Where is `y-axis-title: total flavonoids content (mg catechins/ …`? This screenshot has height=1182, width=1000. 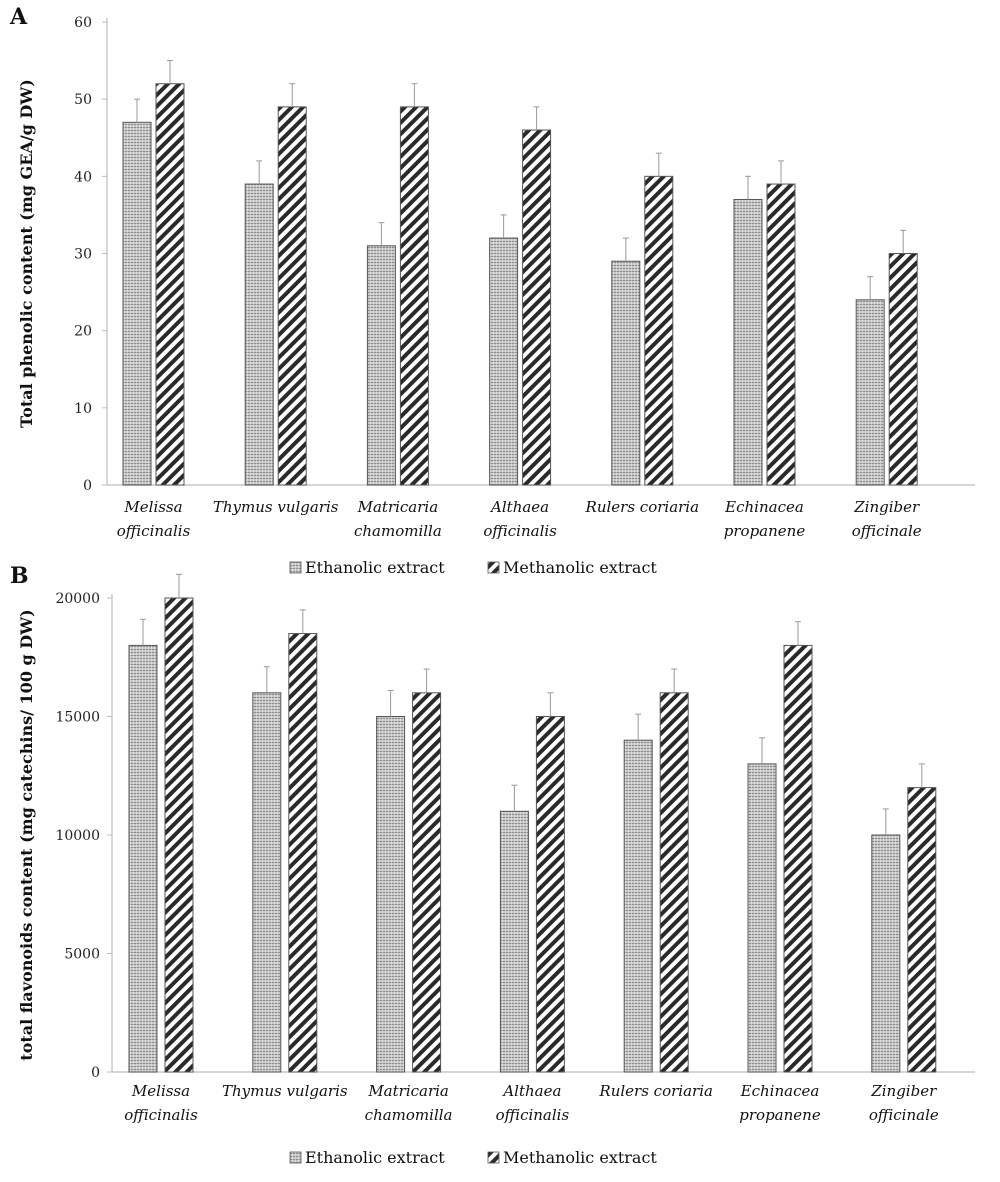
y-axis-title: total flavonoids content (mg catechins/ … is located at coordinates (26, 834).